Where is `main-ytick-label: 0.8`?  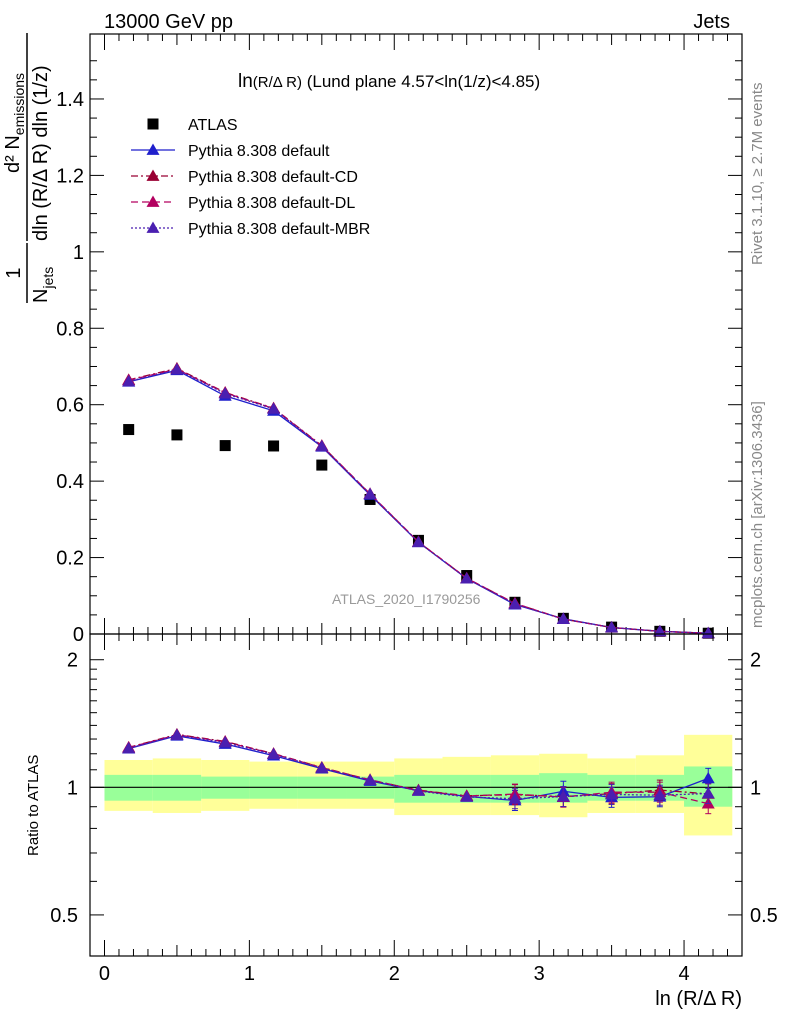 main-ytick-label: 0.8 is located at coordinates (70, 329).